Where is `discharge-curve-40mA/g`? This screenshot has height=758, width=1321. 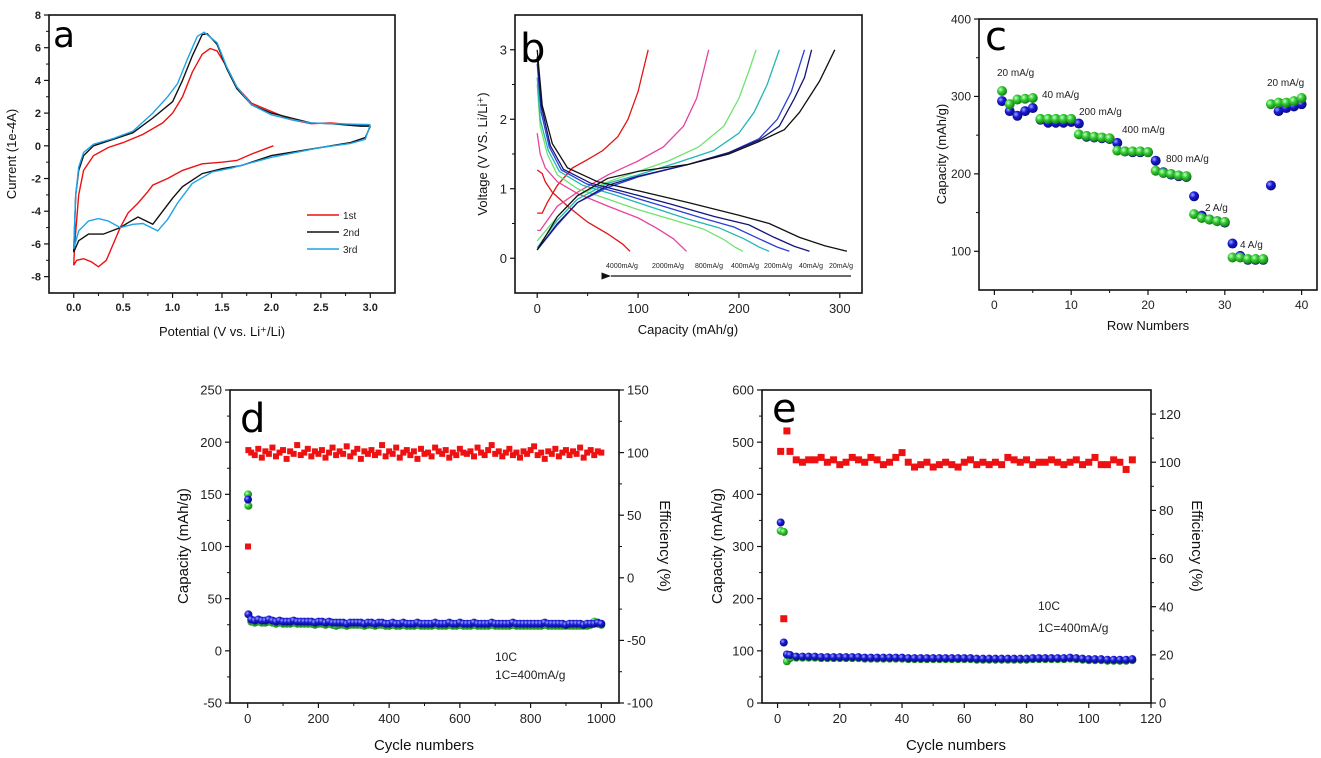
discharge-curve-40mA/g is located at coordinates (673, 154).